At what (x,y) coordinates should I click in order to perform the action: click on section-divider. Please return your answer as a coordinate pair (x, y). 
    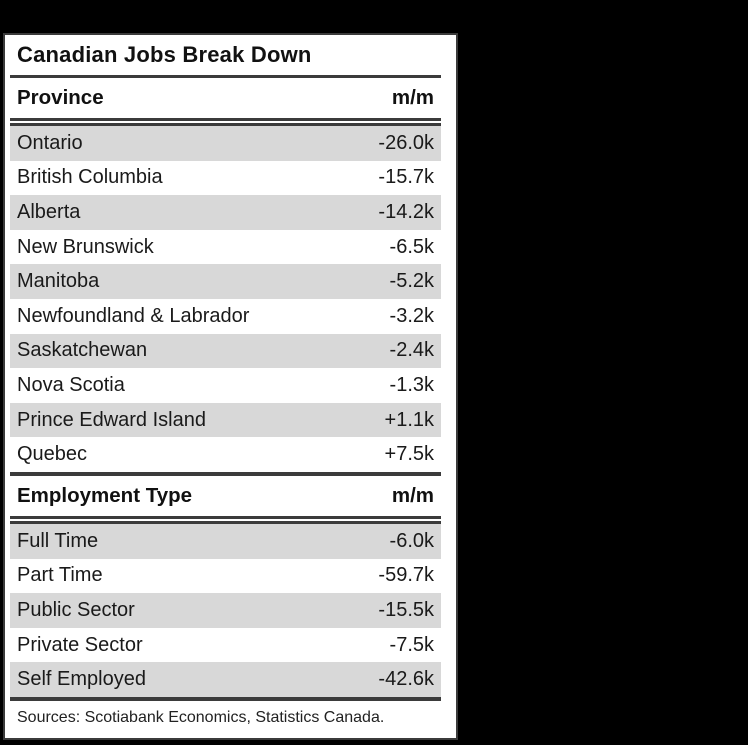
    Looking at the image, I should click on (225, 473).